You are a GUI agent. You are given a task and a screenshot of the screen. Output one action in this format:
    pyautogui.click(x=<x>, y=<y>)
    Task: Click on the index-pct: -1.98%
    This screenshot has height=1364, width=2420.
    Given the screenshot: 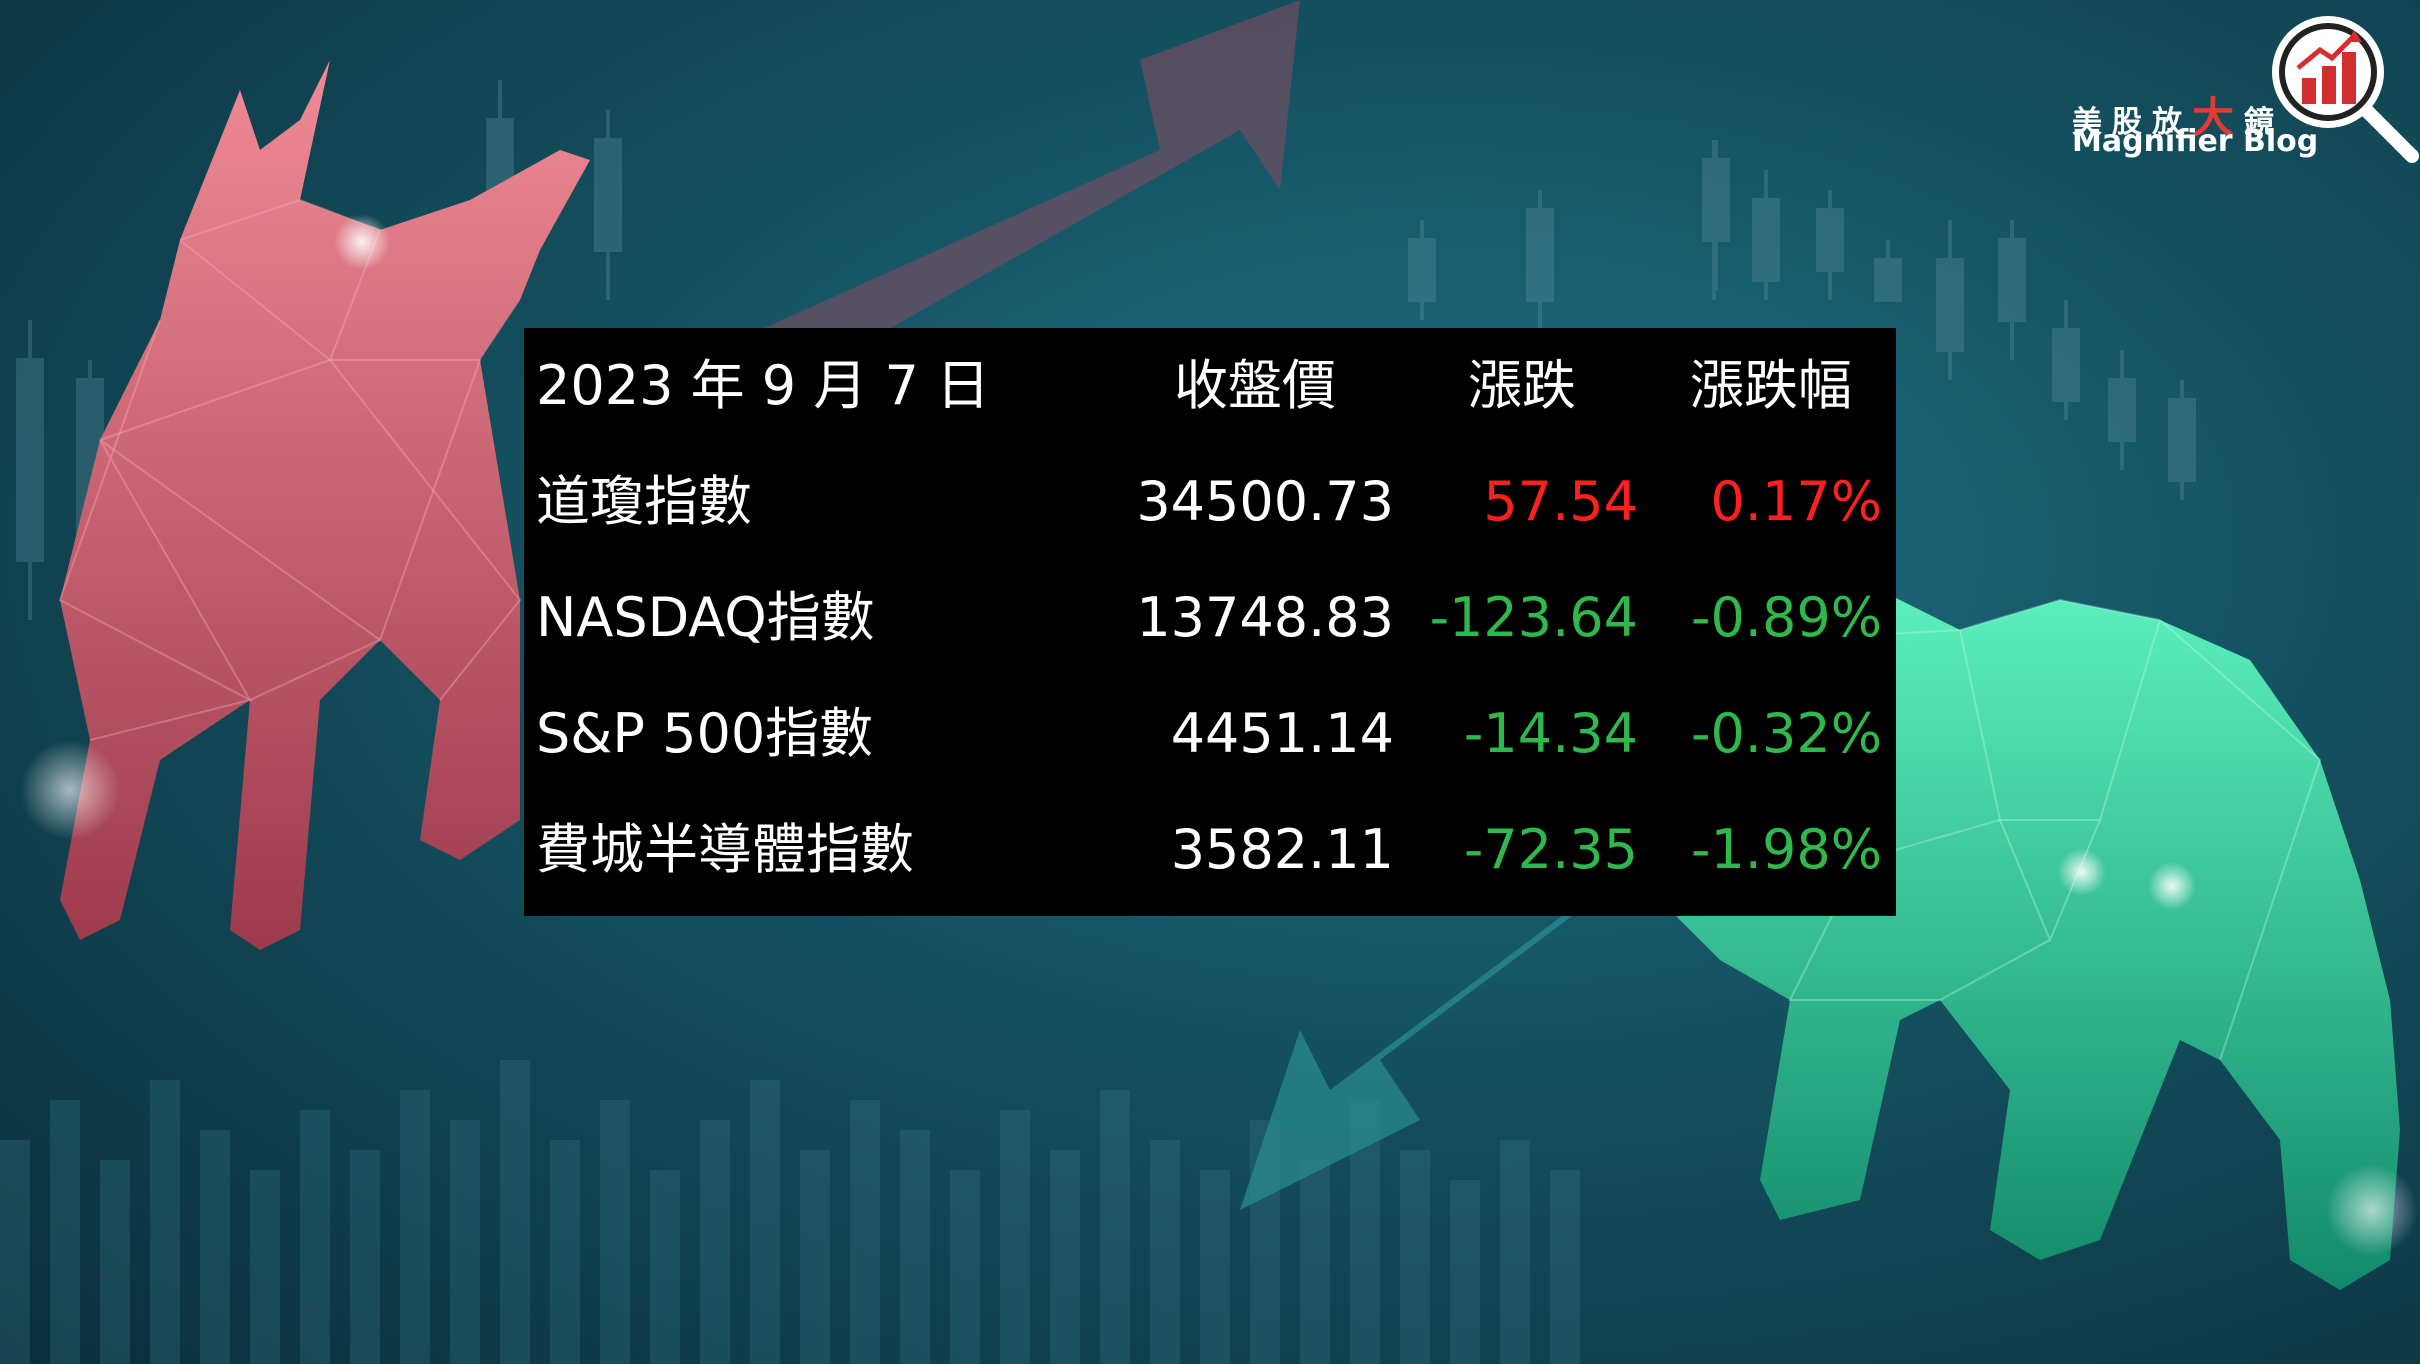 What is the action you would take?
    pyautogui.click(x=1786, y=849)
    